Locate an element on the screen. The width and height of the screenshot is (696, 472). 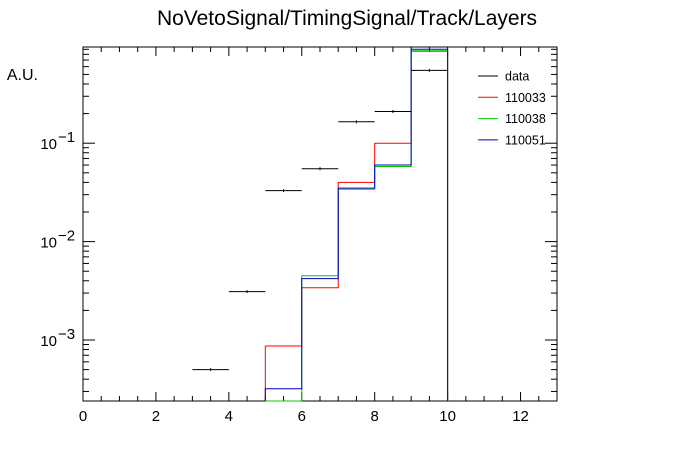
y-tick-exponent: −2 is located at coordinates (66, 236).